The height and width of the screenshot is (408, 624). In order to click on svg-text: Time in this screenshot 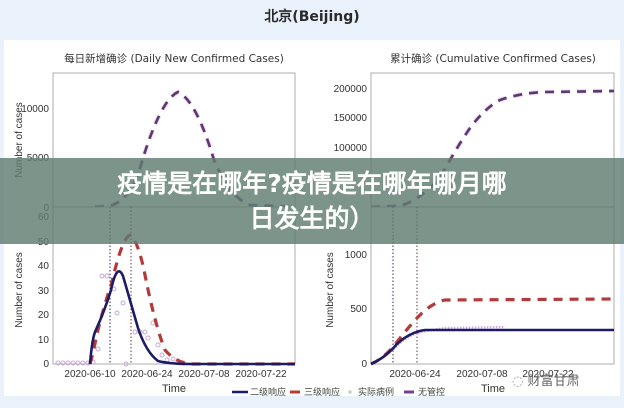, I will do `click(493, 389)`.